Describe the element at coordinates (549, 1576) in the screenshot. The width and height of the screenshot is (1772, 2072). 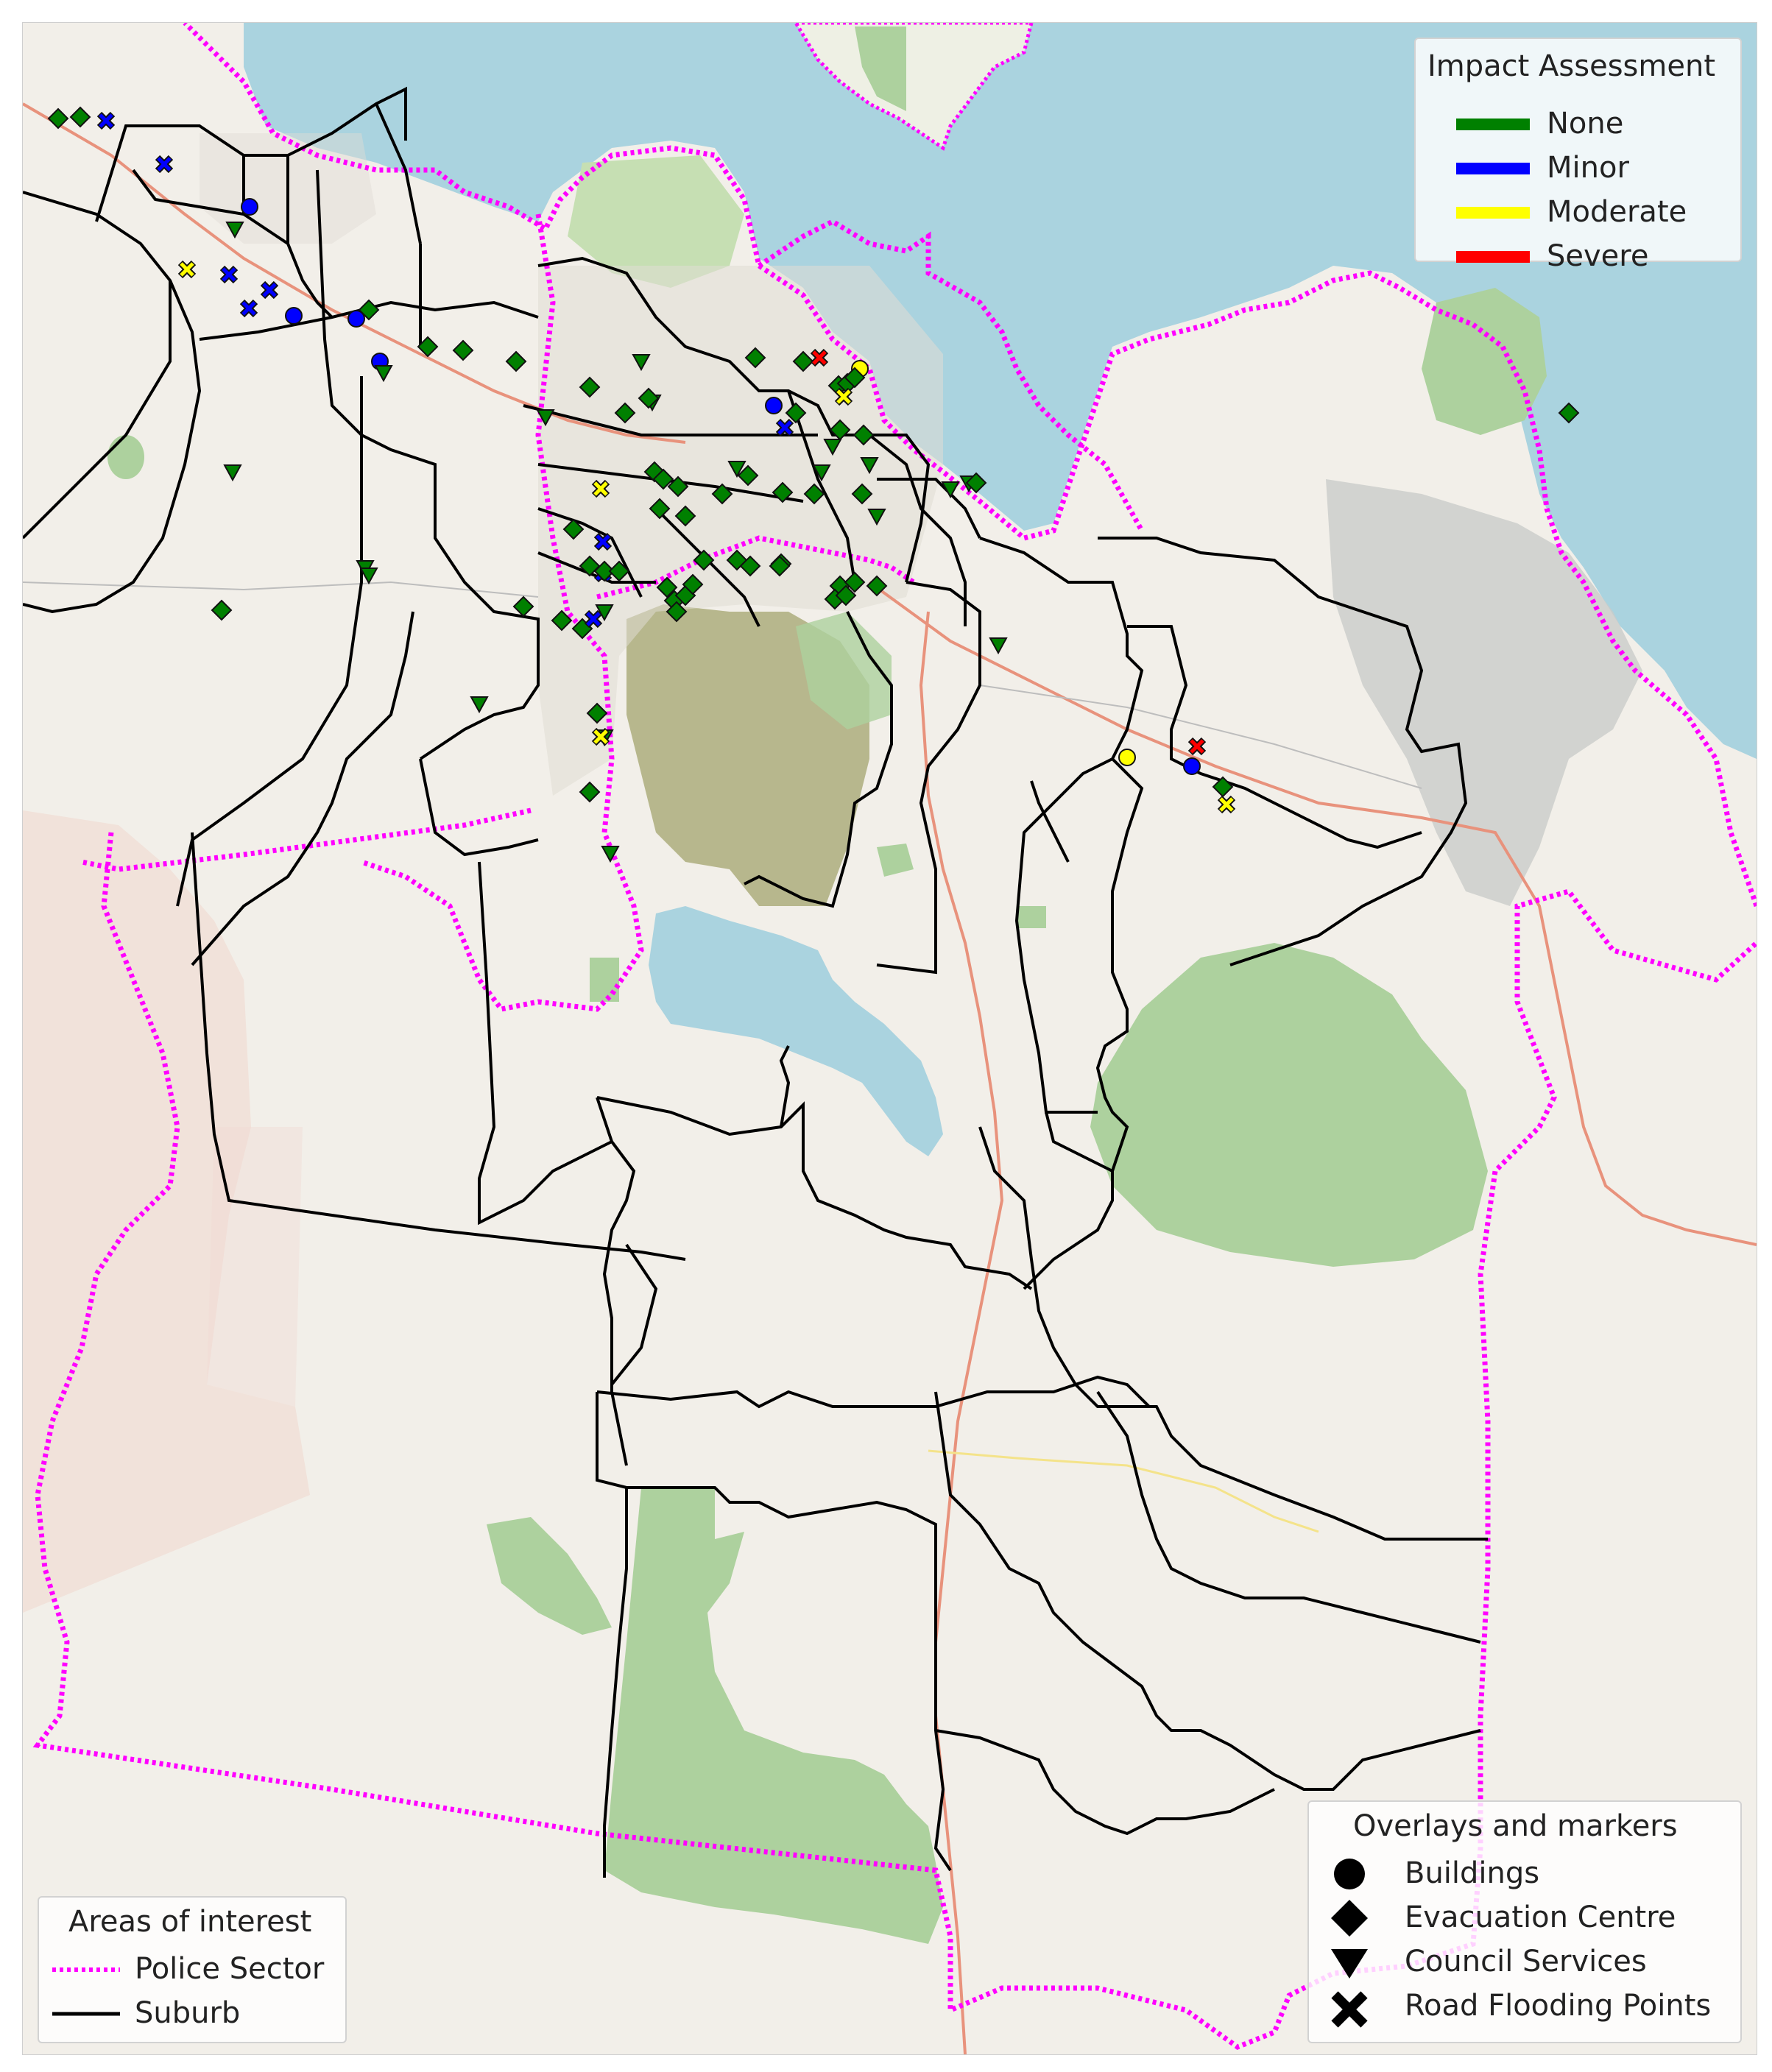
I see `west-forest-patch` at that location.